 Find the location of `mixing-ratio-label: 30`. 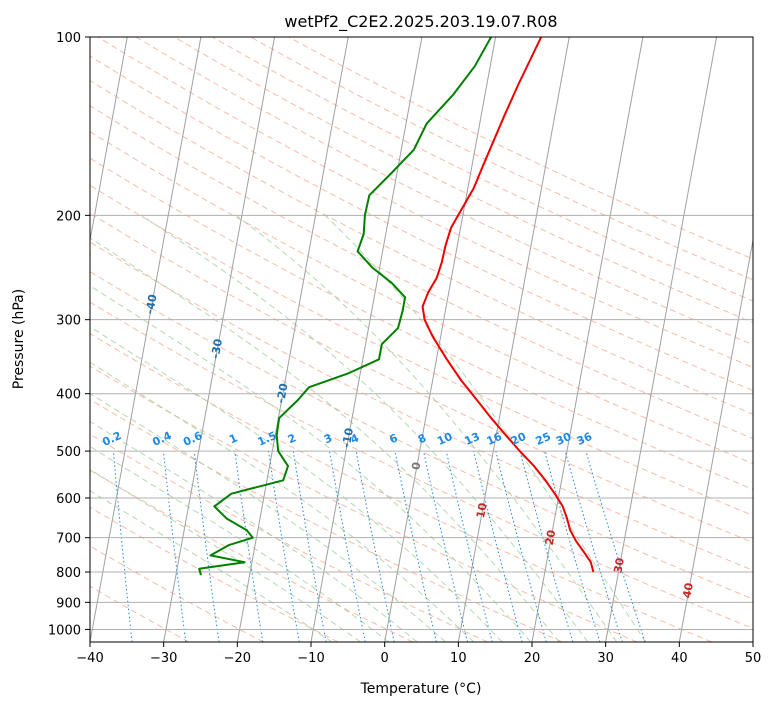

mixing-ratio-label: 30 is located at coordinates (564, 439).